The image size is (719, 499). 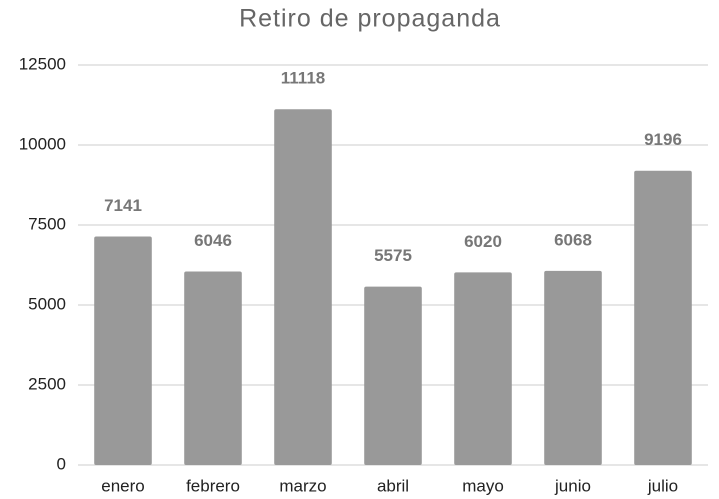 I want to click on x-tick-label: julio, so click(x=662, y=485).